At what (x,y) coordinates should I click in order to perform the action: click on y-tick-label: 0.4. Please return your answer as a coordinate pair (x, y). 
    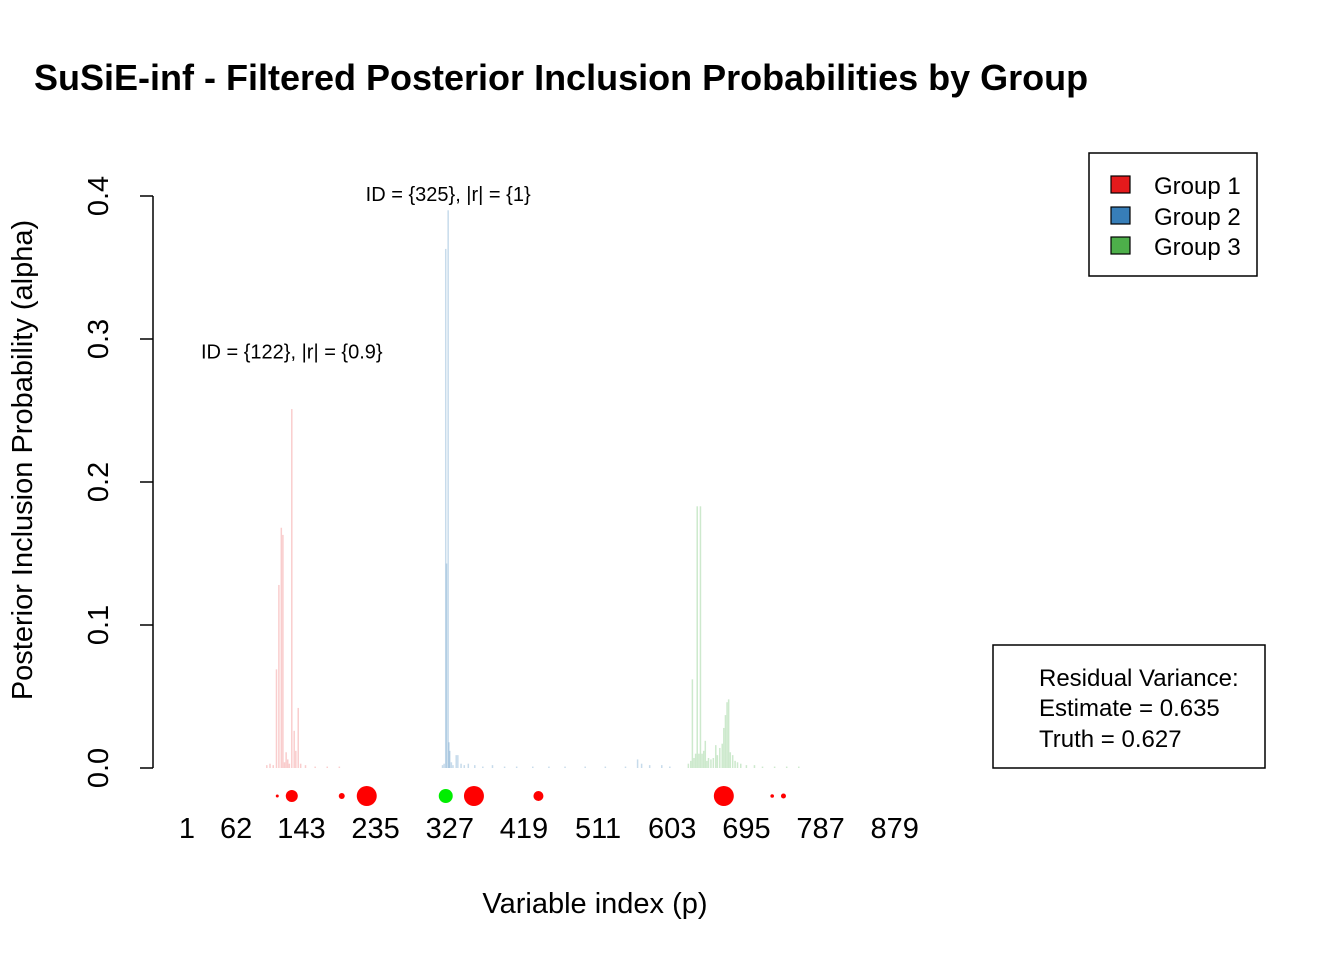
    Looking at the image, I should click on (99, 196).